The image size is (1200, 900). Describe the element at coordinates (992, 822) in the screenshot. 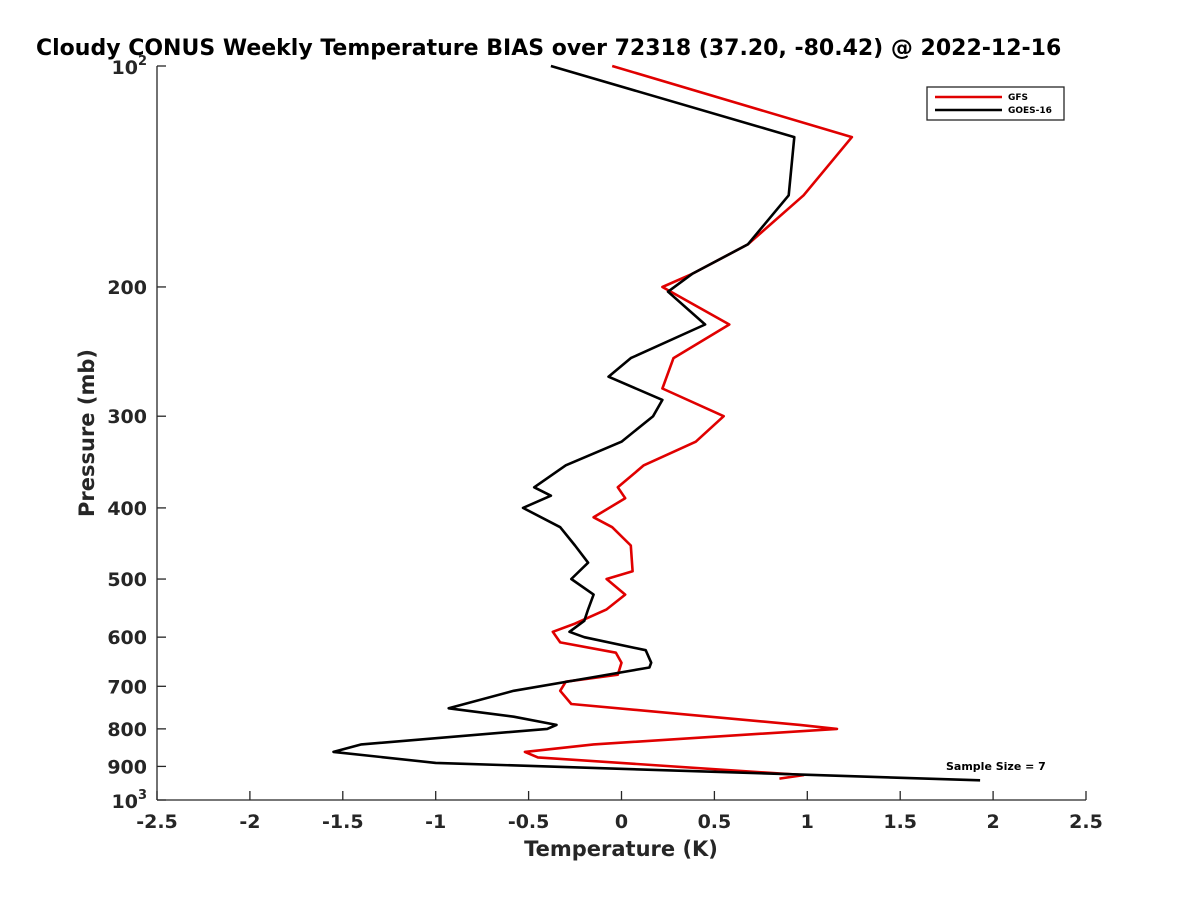

I see `x-tick-label: 2` at that location.